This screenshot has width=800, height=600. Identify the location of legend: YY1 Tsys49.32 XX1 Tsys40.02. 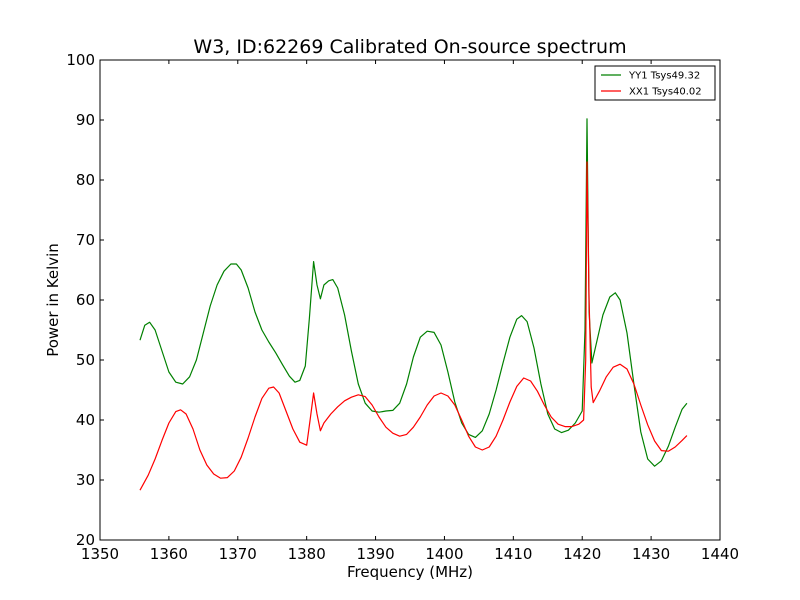
(655, 83).